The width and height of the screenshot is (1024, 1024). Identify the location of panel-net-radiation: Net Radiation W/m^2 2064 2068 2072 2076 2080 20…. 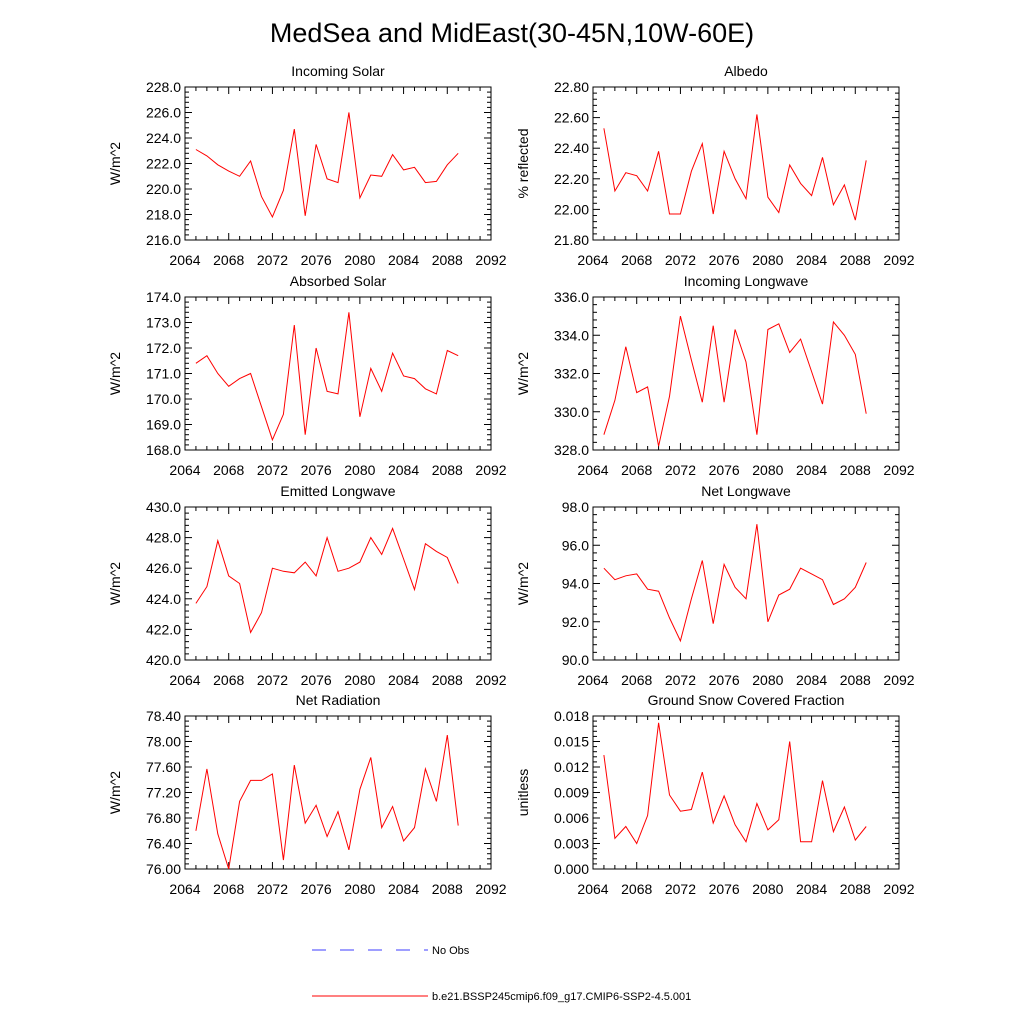
(307, 794).